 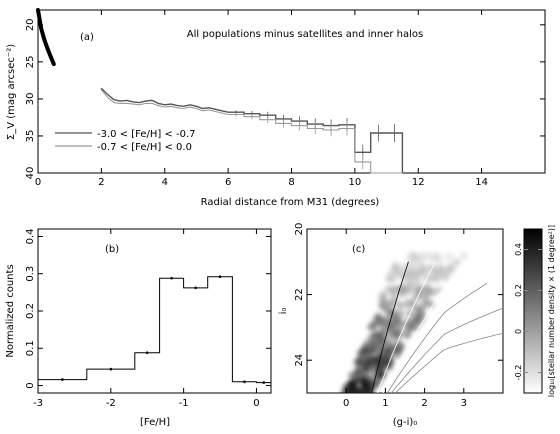 I want to click on panel-c-x-ticks: 0 1 2 3, so click(x=405, y=319).